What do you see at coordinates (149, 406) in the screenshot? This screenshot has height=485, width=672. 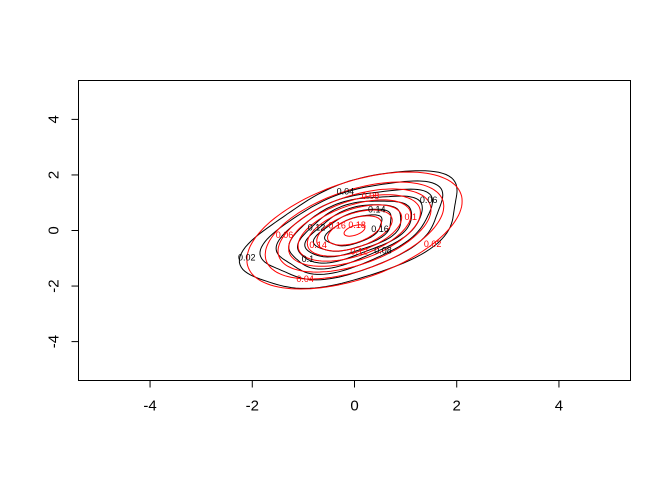 I see `x-tick-label: -4` at bounding box center [149, 406].